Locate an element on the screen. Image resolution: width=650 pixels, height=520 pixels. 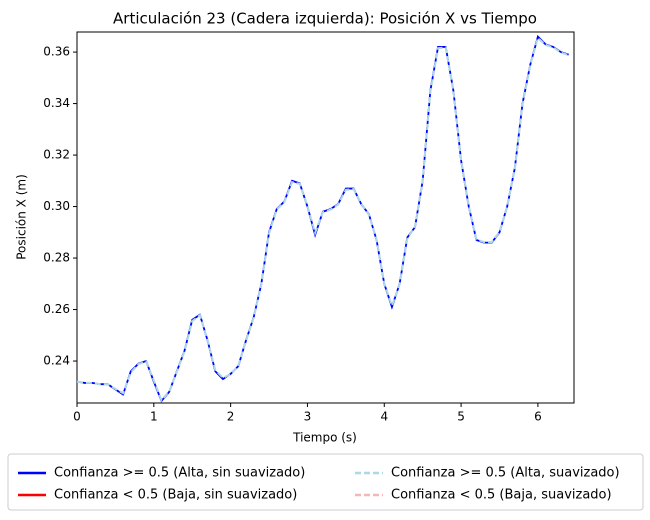
y-tick-label: 0.26 is located at coordinates (56, 309).